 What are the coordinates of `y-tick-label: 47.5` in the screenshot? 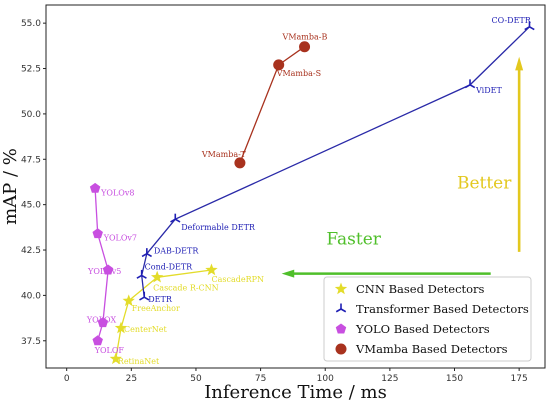 It's located at (31, 160).